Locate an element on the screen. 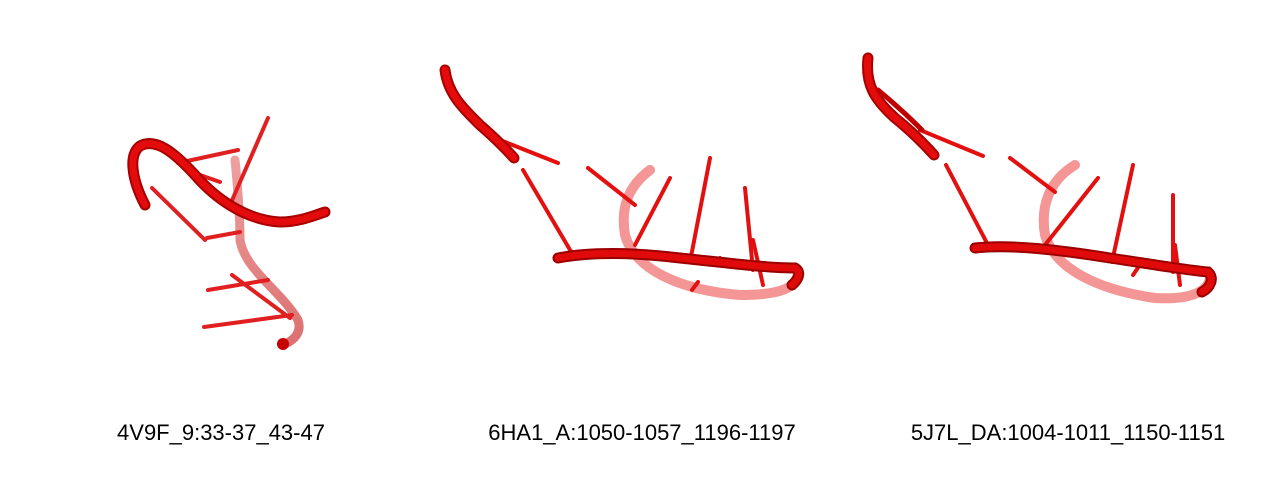 This screenshot has height=480, width=1280. structure-label: 5J7L_DA:1004-1011_1150-1151 is located at coordinates (1068, 432).